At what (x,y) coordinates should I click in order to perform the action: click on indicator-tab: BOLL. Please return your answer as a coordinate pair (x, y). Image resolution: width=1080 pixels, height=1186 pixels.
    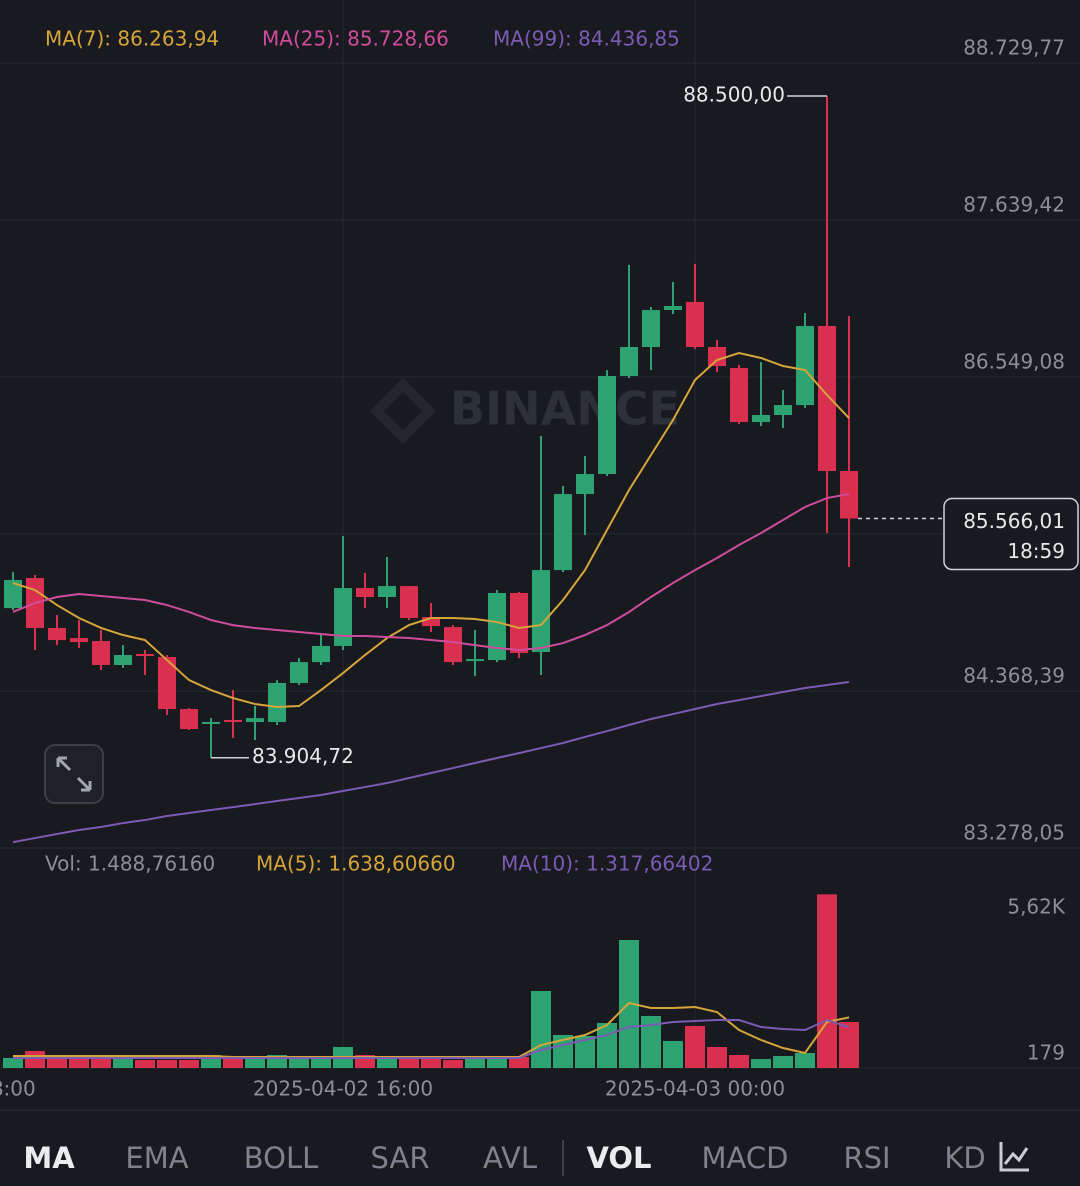
    Looking at the image, I should click on (281, 1158).